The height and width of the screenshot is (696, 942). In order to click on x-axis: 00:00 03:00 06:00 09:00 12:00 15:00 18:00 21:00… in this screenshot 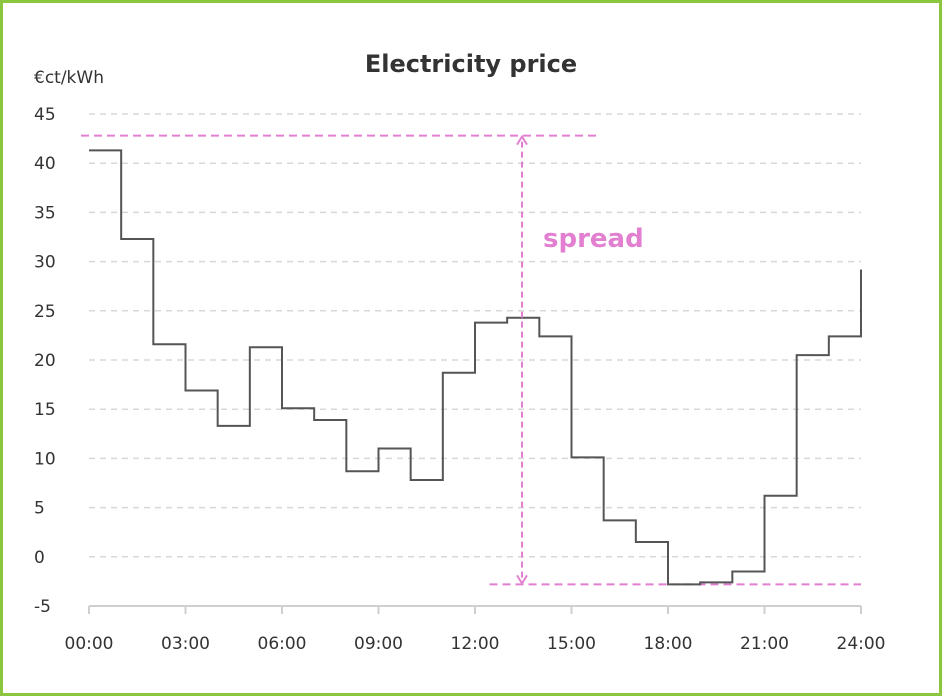, I will do `click(475, 629)`.